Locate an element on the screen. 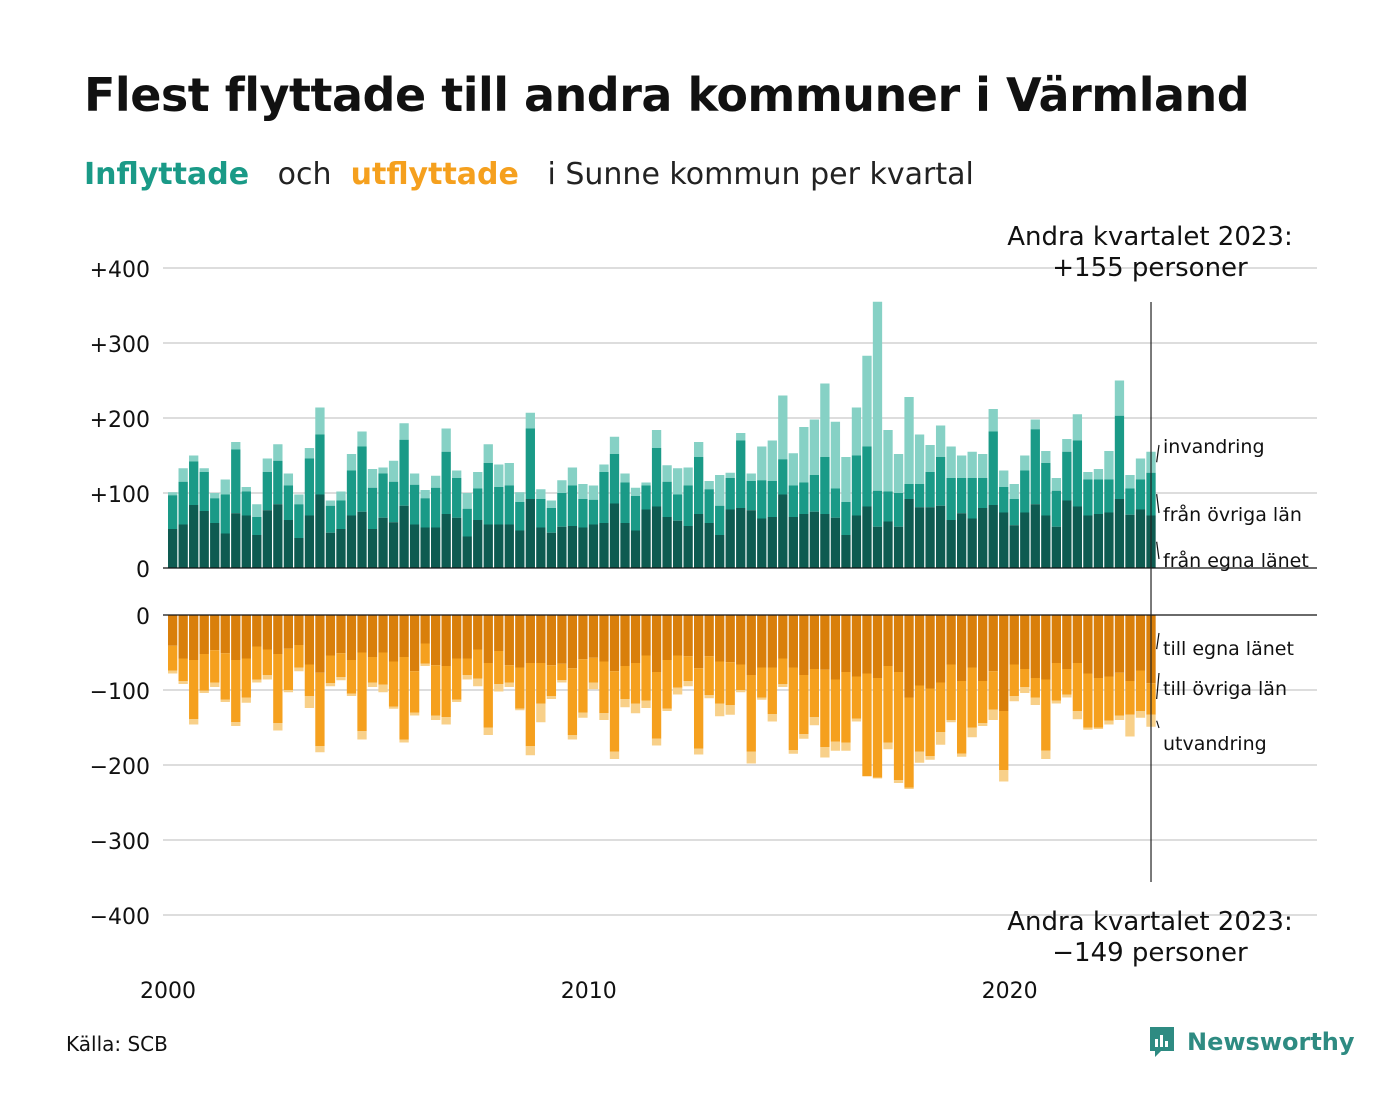 The height and width of the screenshot is (1120, 1400). annotation-out-line2: −149 personer is located at coordinates (1150, 953).